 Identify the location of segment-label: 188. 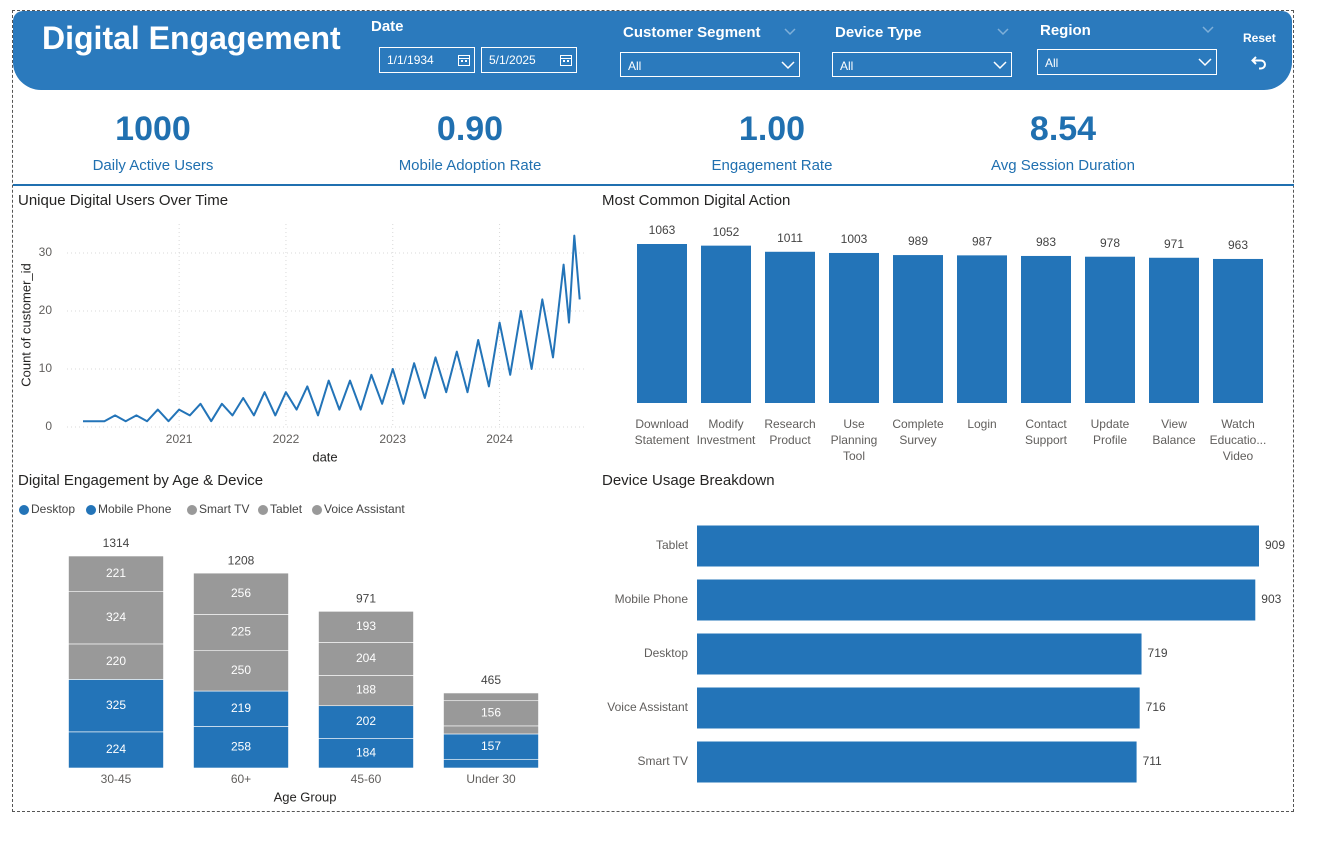
(366, 690).